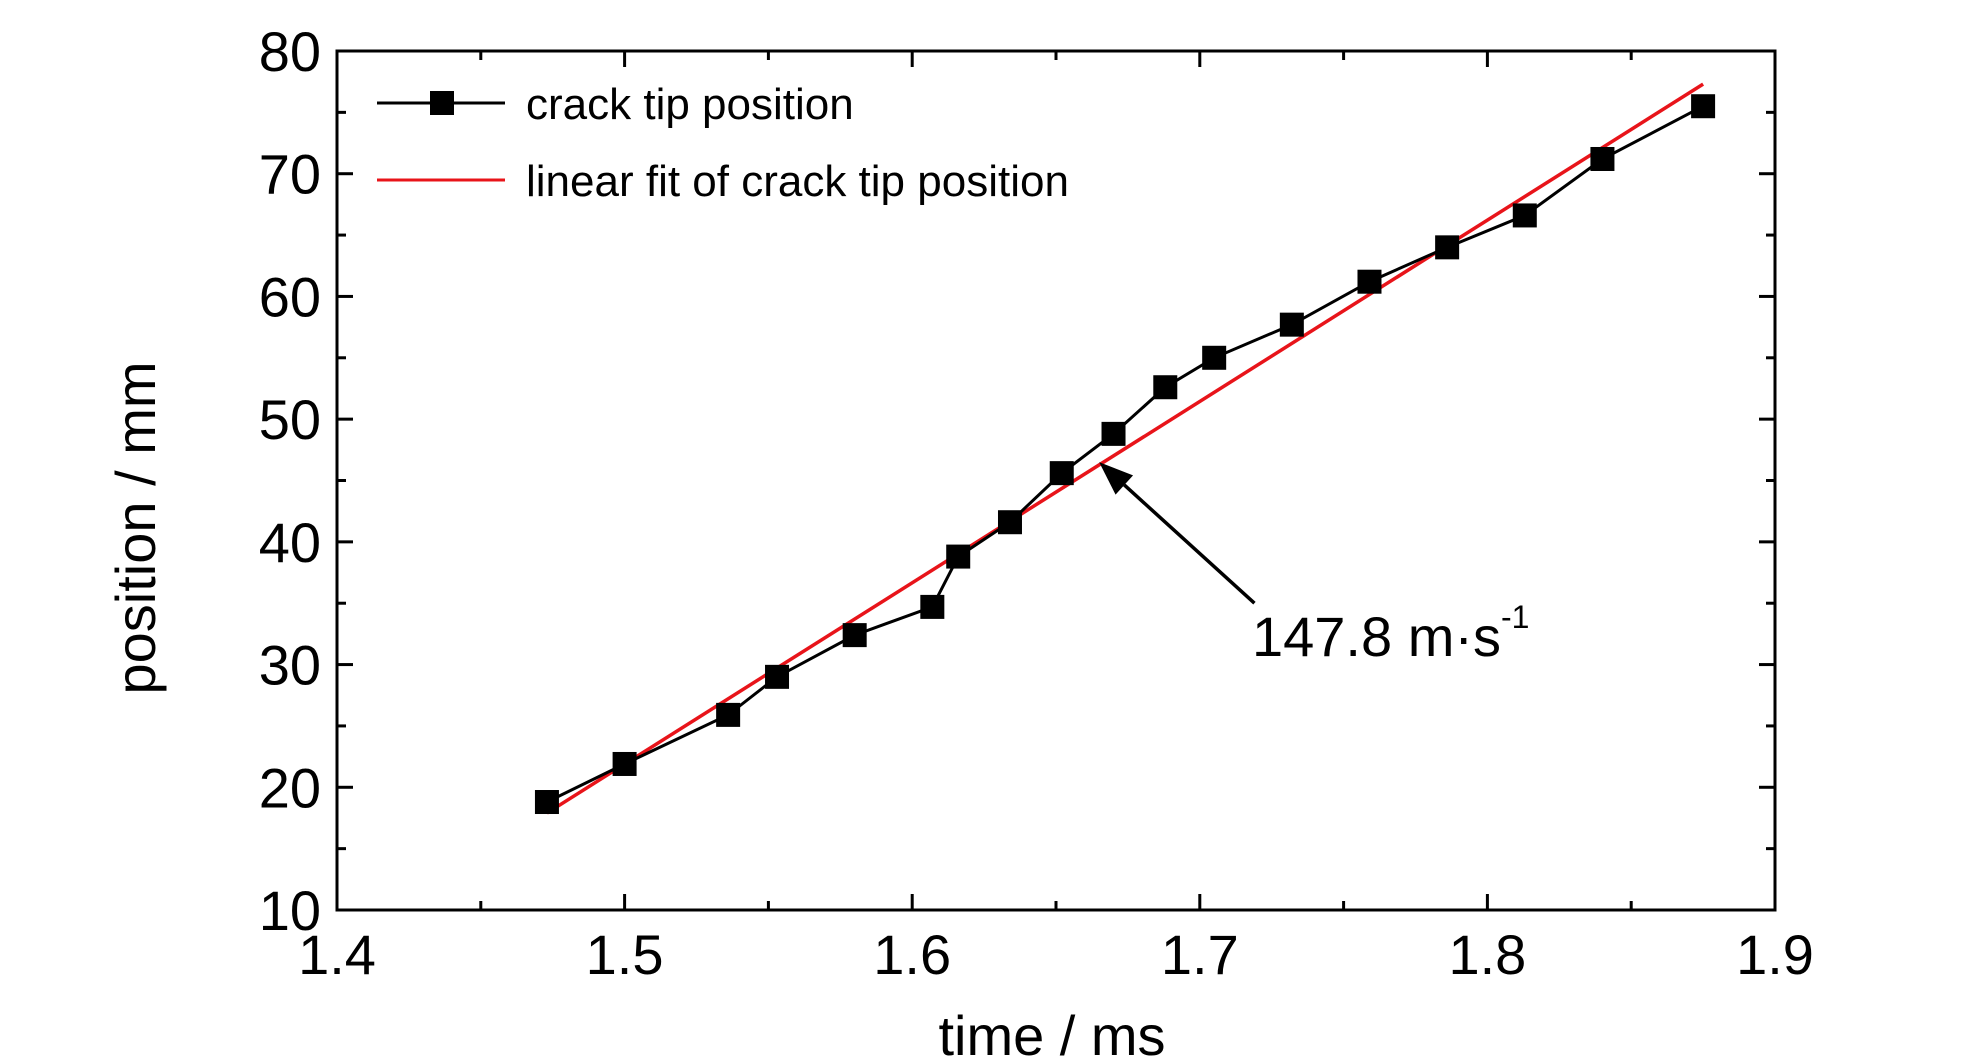 The height and width of the screenshot is (1063, 1984). What do you see at coordinates (290, 542) in the screenshot?
I see `y-tick-label: 40` at bounding box center [290, 542].